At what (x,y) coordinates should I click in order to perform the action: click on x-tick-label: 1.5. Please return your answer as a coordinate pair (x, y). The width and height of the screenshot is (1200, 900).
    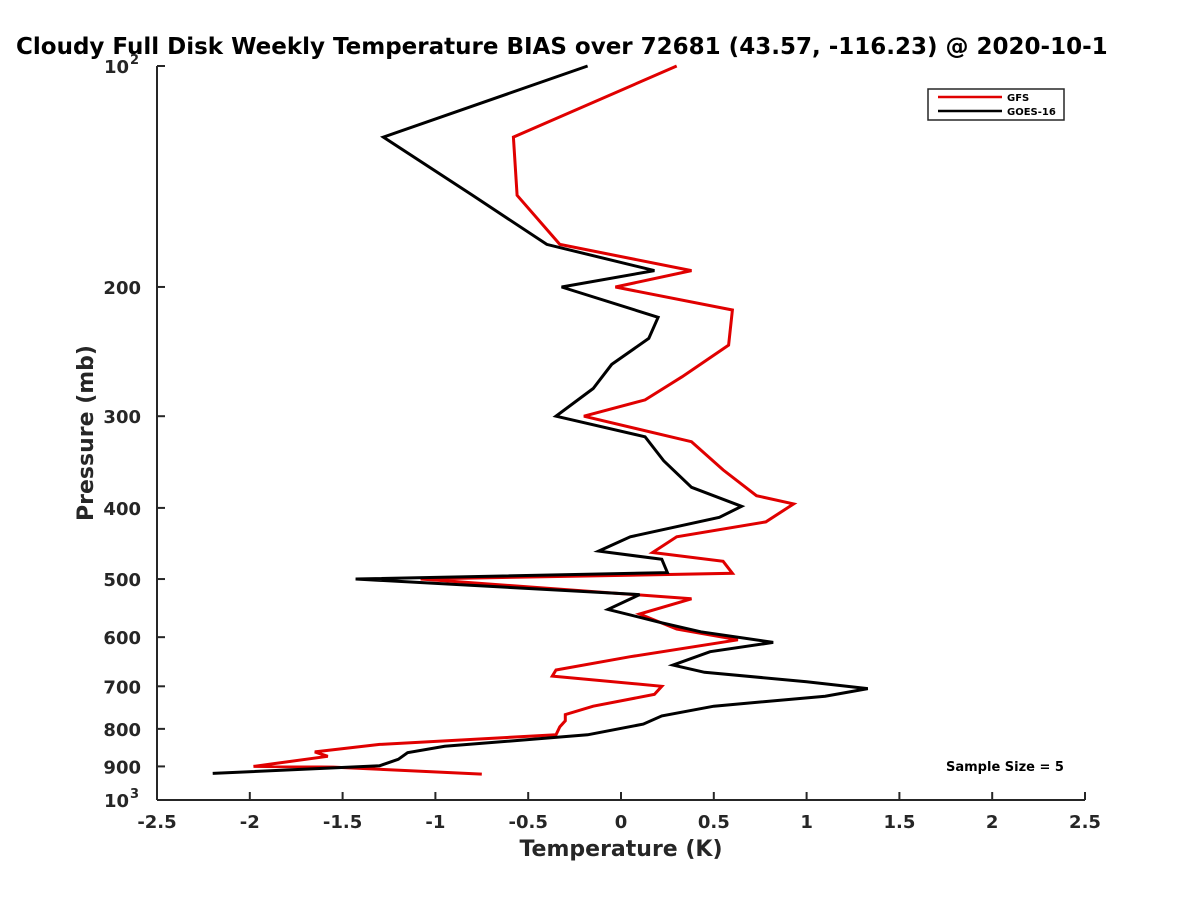
    Looking at the image, I should click on (899, 822).